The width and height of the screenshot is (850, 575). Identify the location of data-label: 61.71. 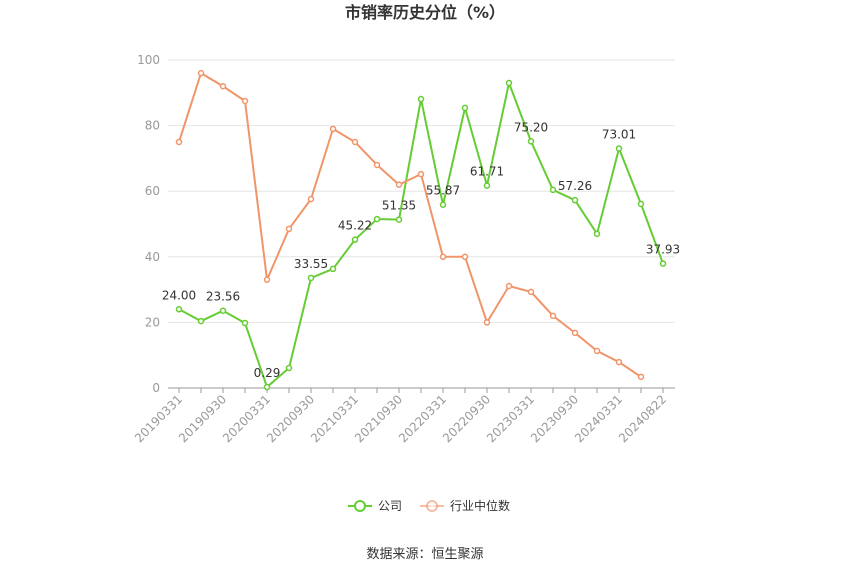
(487, 172).